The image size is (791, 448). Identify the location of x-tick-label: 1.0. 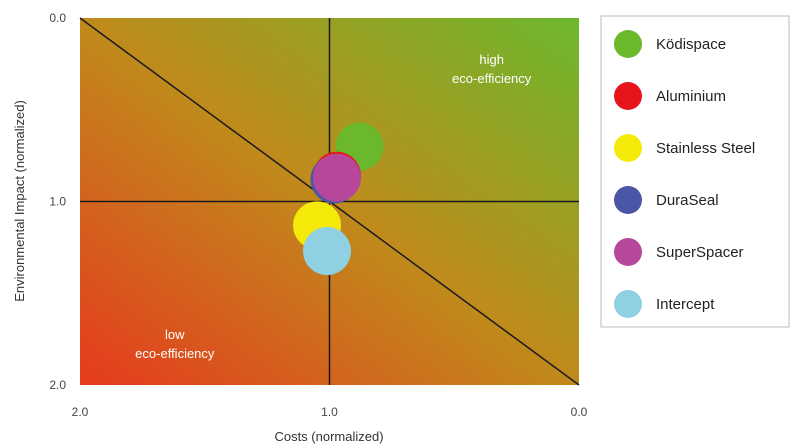
(329, 412).